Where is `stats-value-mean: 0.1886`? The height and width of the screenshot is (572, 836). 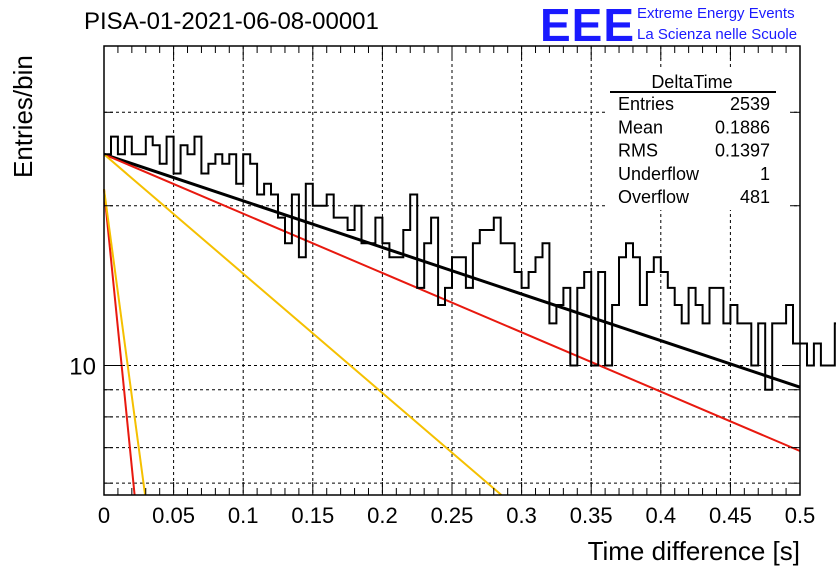
stats-value-mean: 0.1886 is located at coordinates (742, 127).